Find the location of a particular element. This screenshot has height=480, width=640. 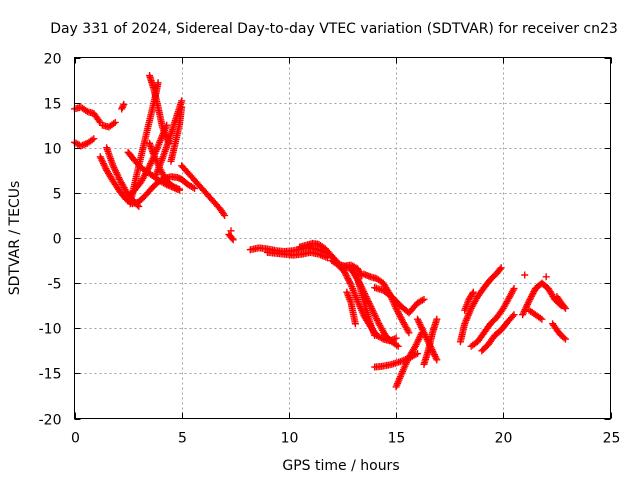

x-tick-label: 15 is located at coordinates (397, 439).